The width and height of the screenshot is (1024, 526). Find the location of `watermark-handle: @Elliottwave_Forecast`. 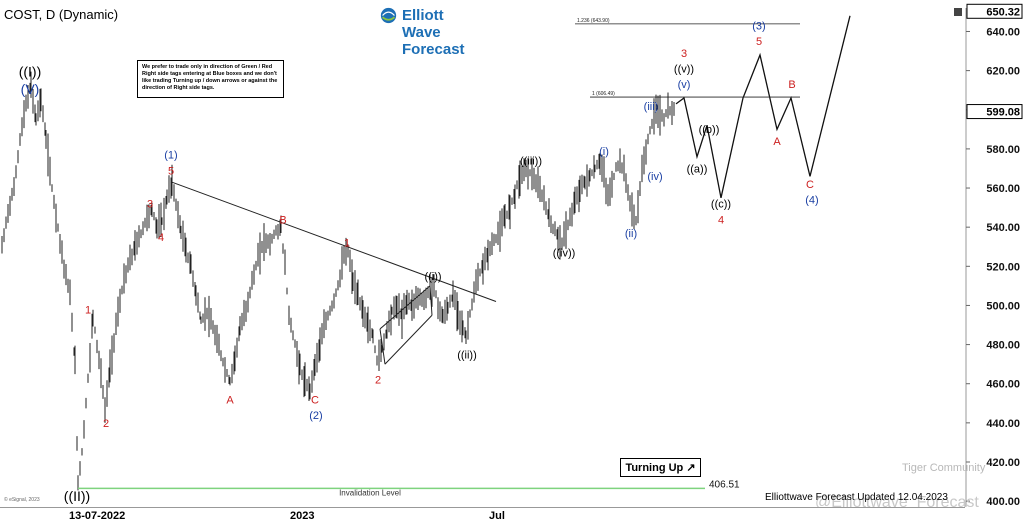

watermark-handle: @Elliottwave_Forecast is located at coordinates (897, 502).